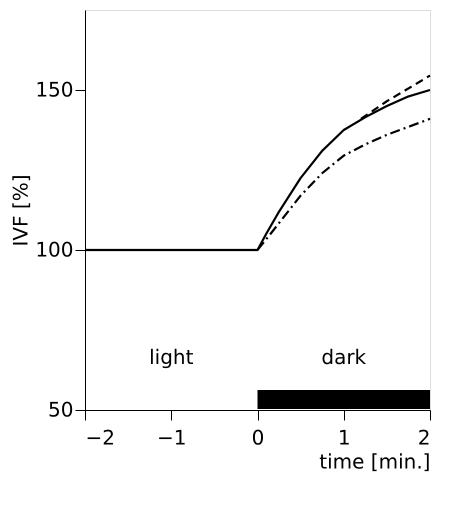  Describe the element at coordinates (20, 210) in the screenshot. I see `y-axis-title: IVF [%]` at that location.